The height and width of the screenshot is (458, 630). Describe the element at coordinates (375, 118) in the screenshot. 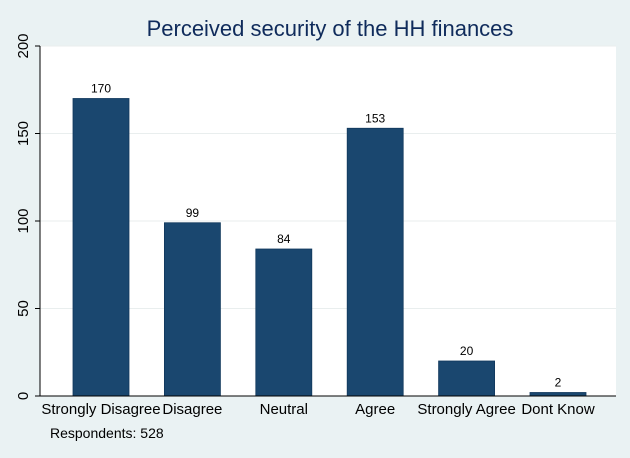

I see `bar-value-label-3: 153` at that location.